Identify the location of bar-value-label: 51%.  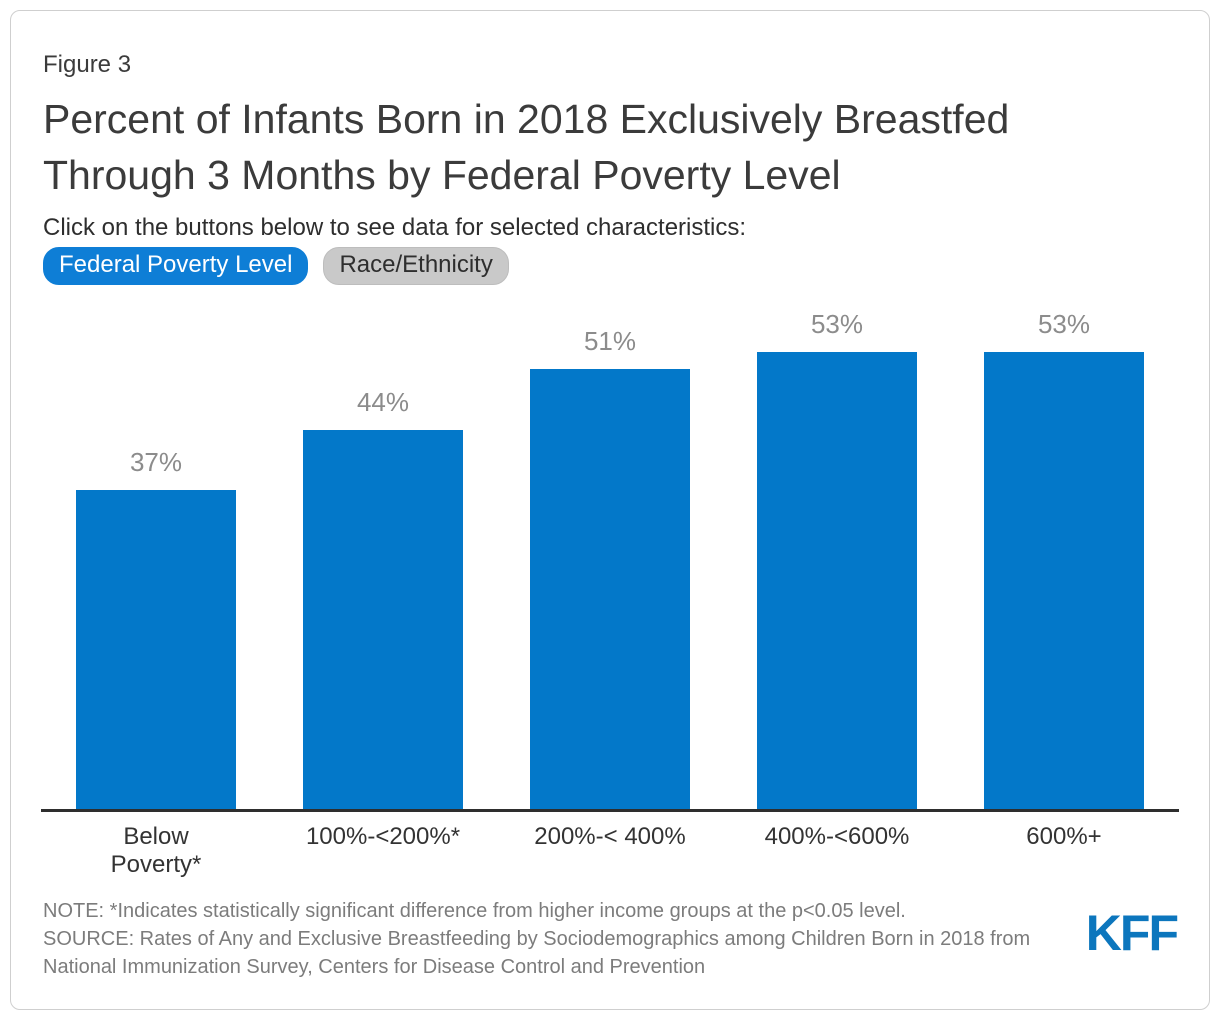
(610, 341).